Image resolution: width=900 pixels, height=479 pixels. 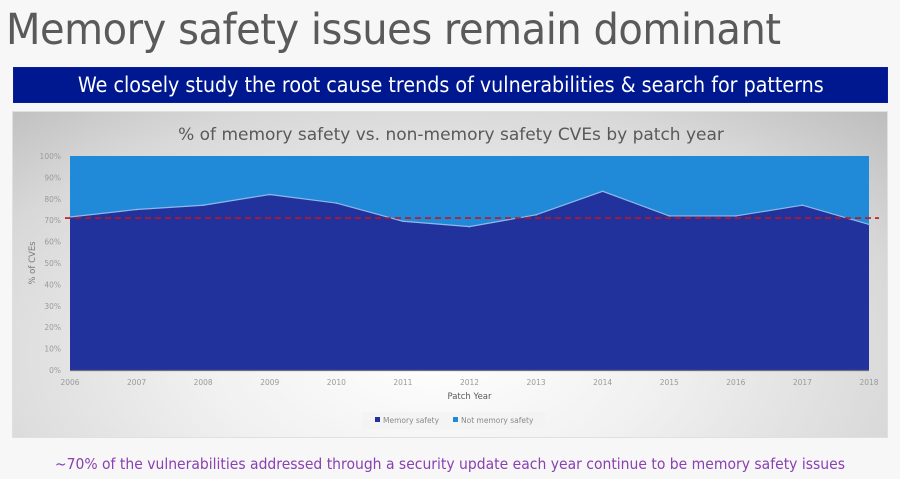 What do you see at coordinates (802, 205) in the screenshot?
I see `data-point-memory-safety-2017` at bounding box center [802, 205].